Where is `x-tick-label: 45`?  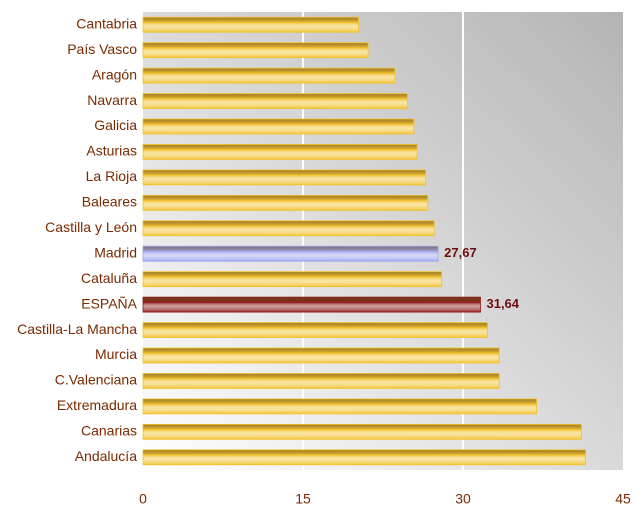 x-tick-label: 45 is located at coordinates (623, 499).